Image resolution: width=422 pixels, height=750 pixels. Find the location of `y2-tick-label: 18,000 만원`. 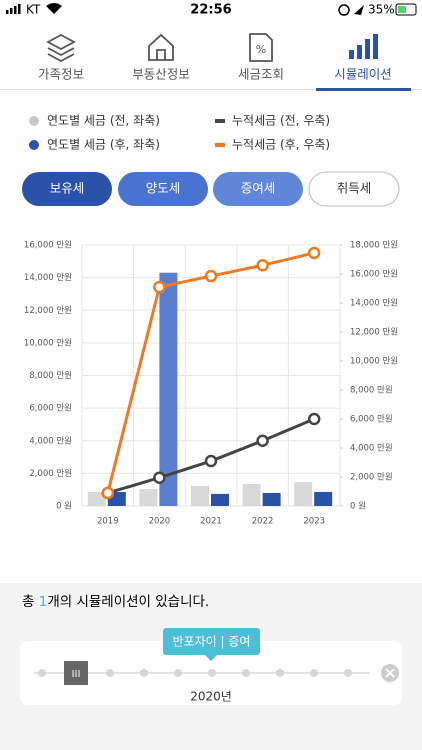

y2-tick-label: 18,000 만원 is located at coordinates (374, 246).